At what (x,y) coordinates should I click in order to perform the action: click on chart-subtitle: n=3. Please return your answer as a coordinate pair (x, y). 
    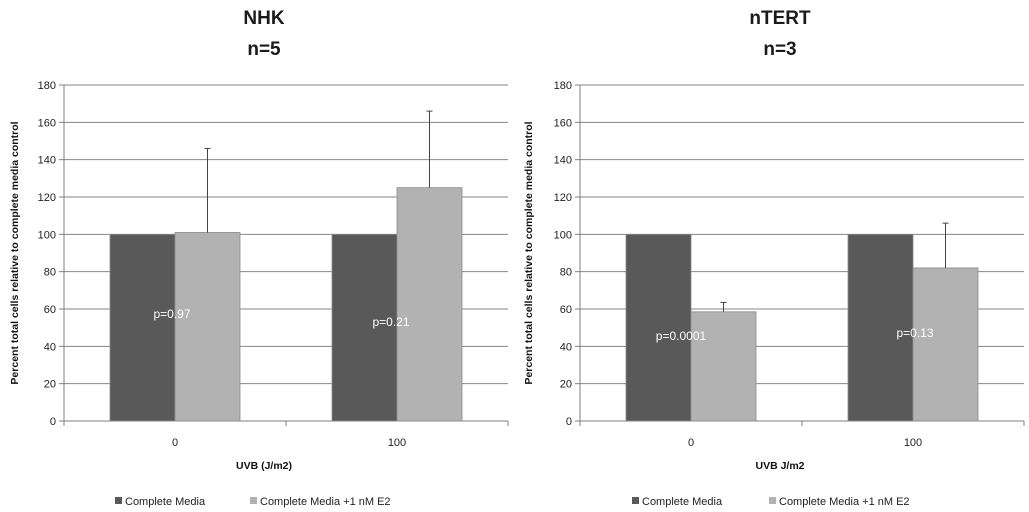
    Looking at the image, I should click on (779, 49).